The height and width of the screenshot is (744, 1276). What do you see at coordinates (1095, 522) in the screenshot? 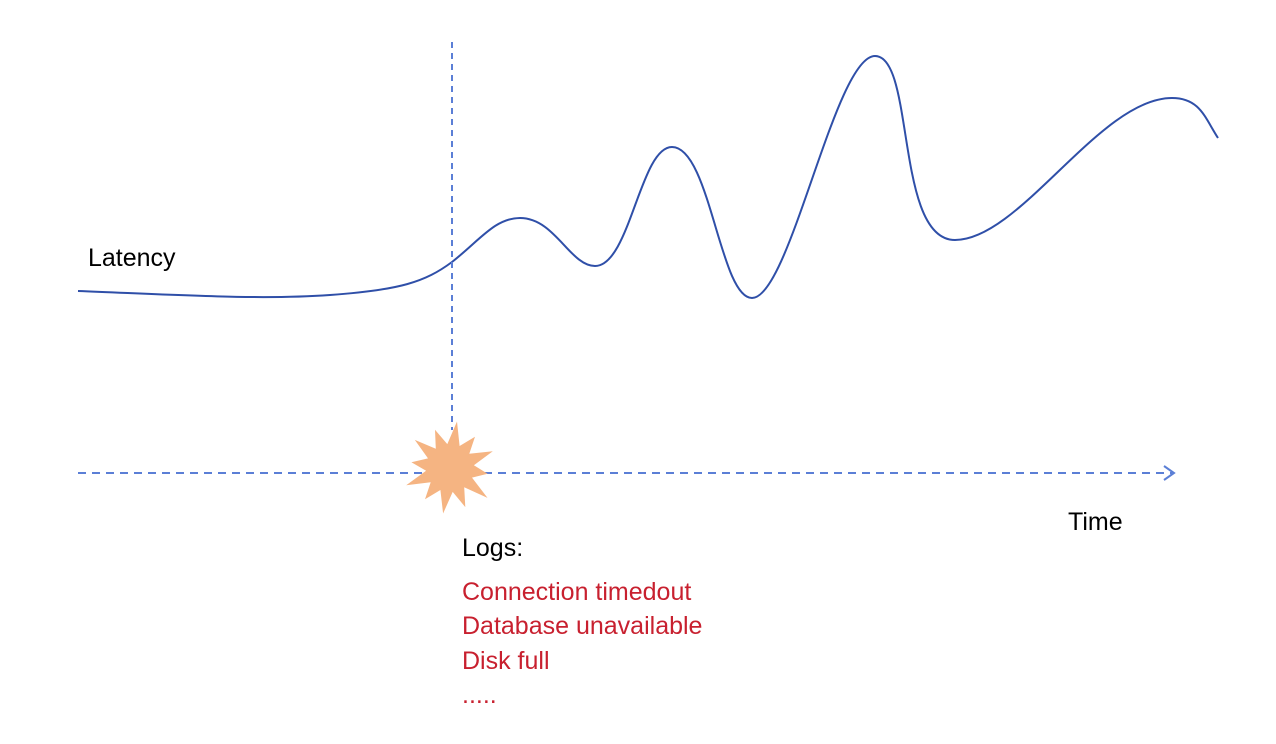
I see `time-label: Time` at bounding box center [1095, 522].